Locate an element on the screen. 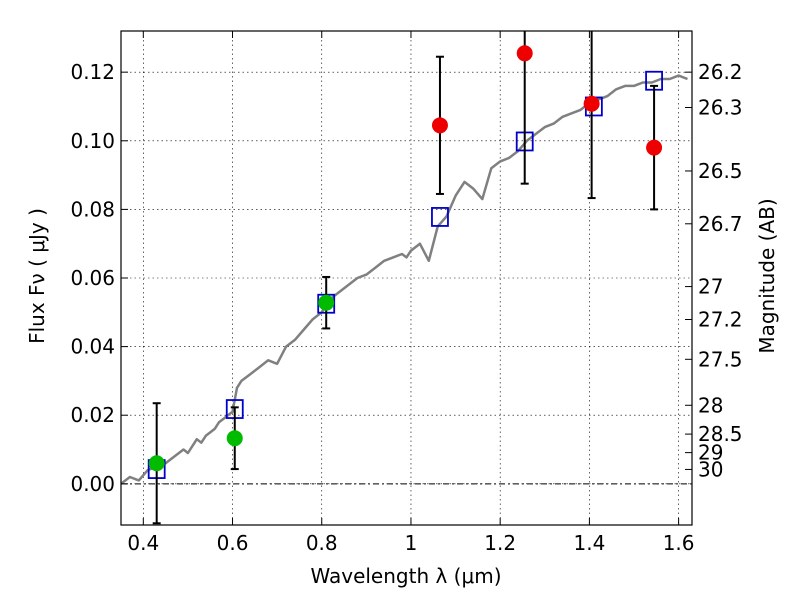 The width and height of the screenshot is (800, 600). y-tick-label: 0.10 is located at coordinates (92, 141).